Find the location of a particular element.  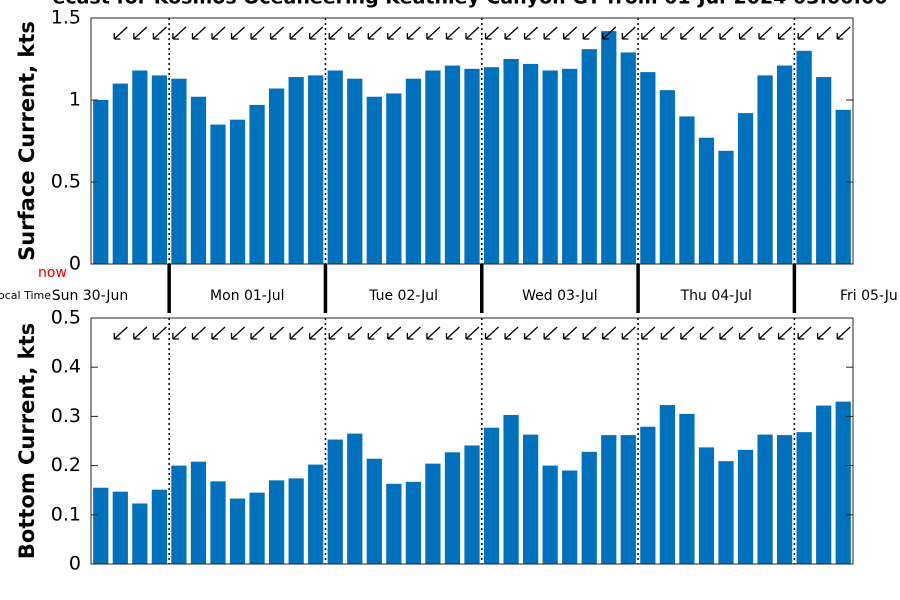

y-tick-label: 0.4 is located at coordinates (66, 367).